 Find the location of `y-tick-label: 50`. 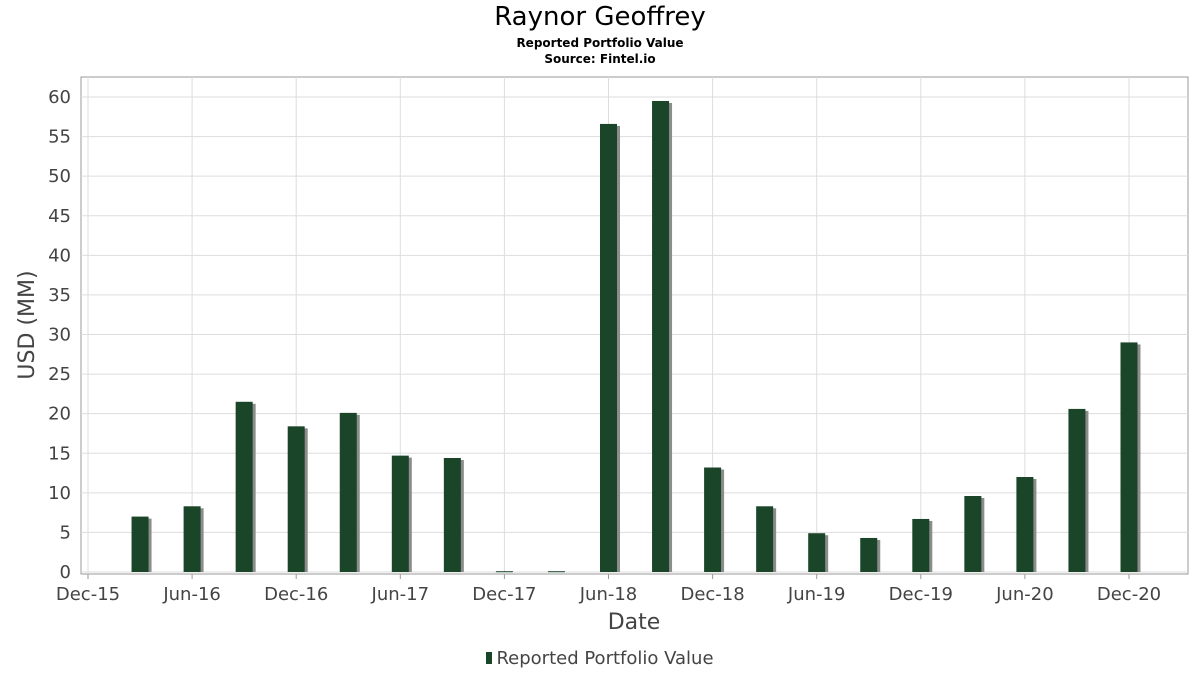

y-tick-label: 50 is located at coordinates (59, 176).